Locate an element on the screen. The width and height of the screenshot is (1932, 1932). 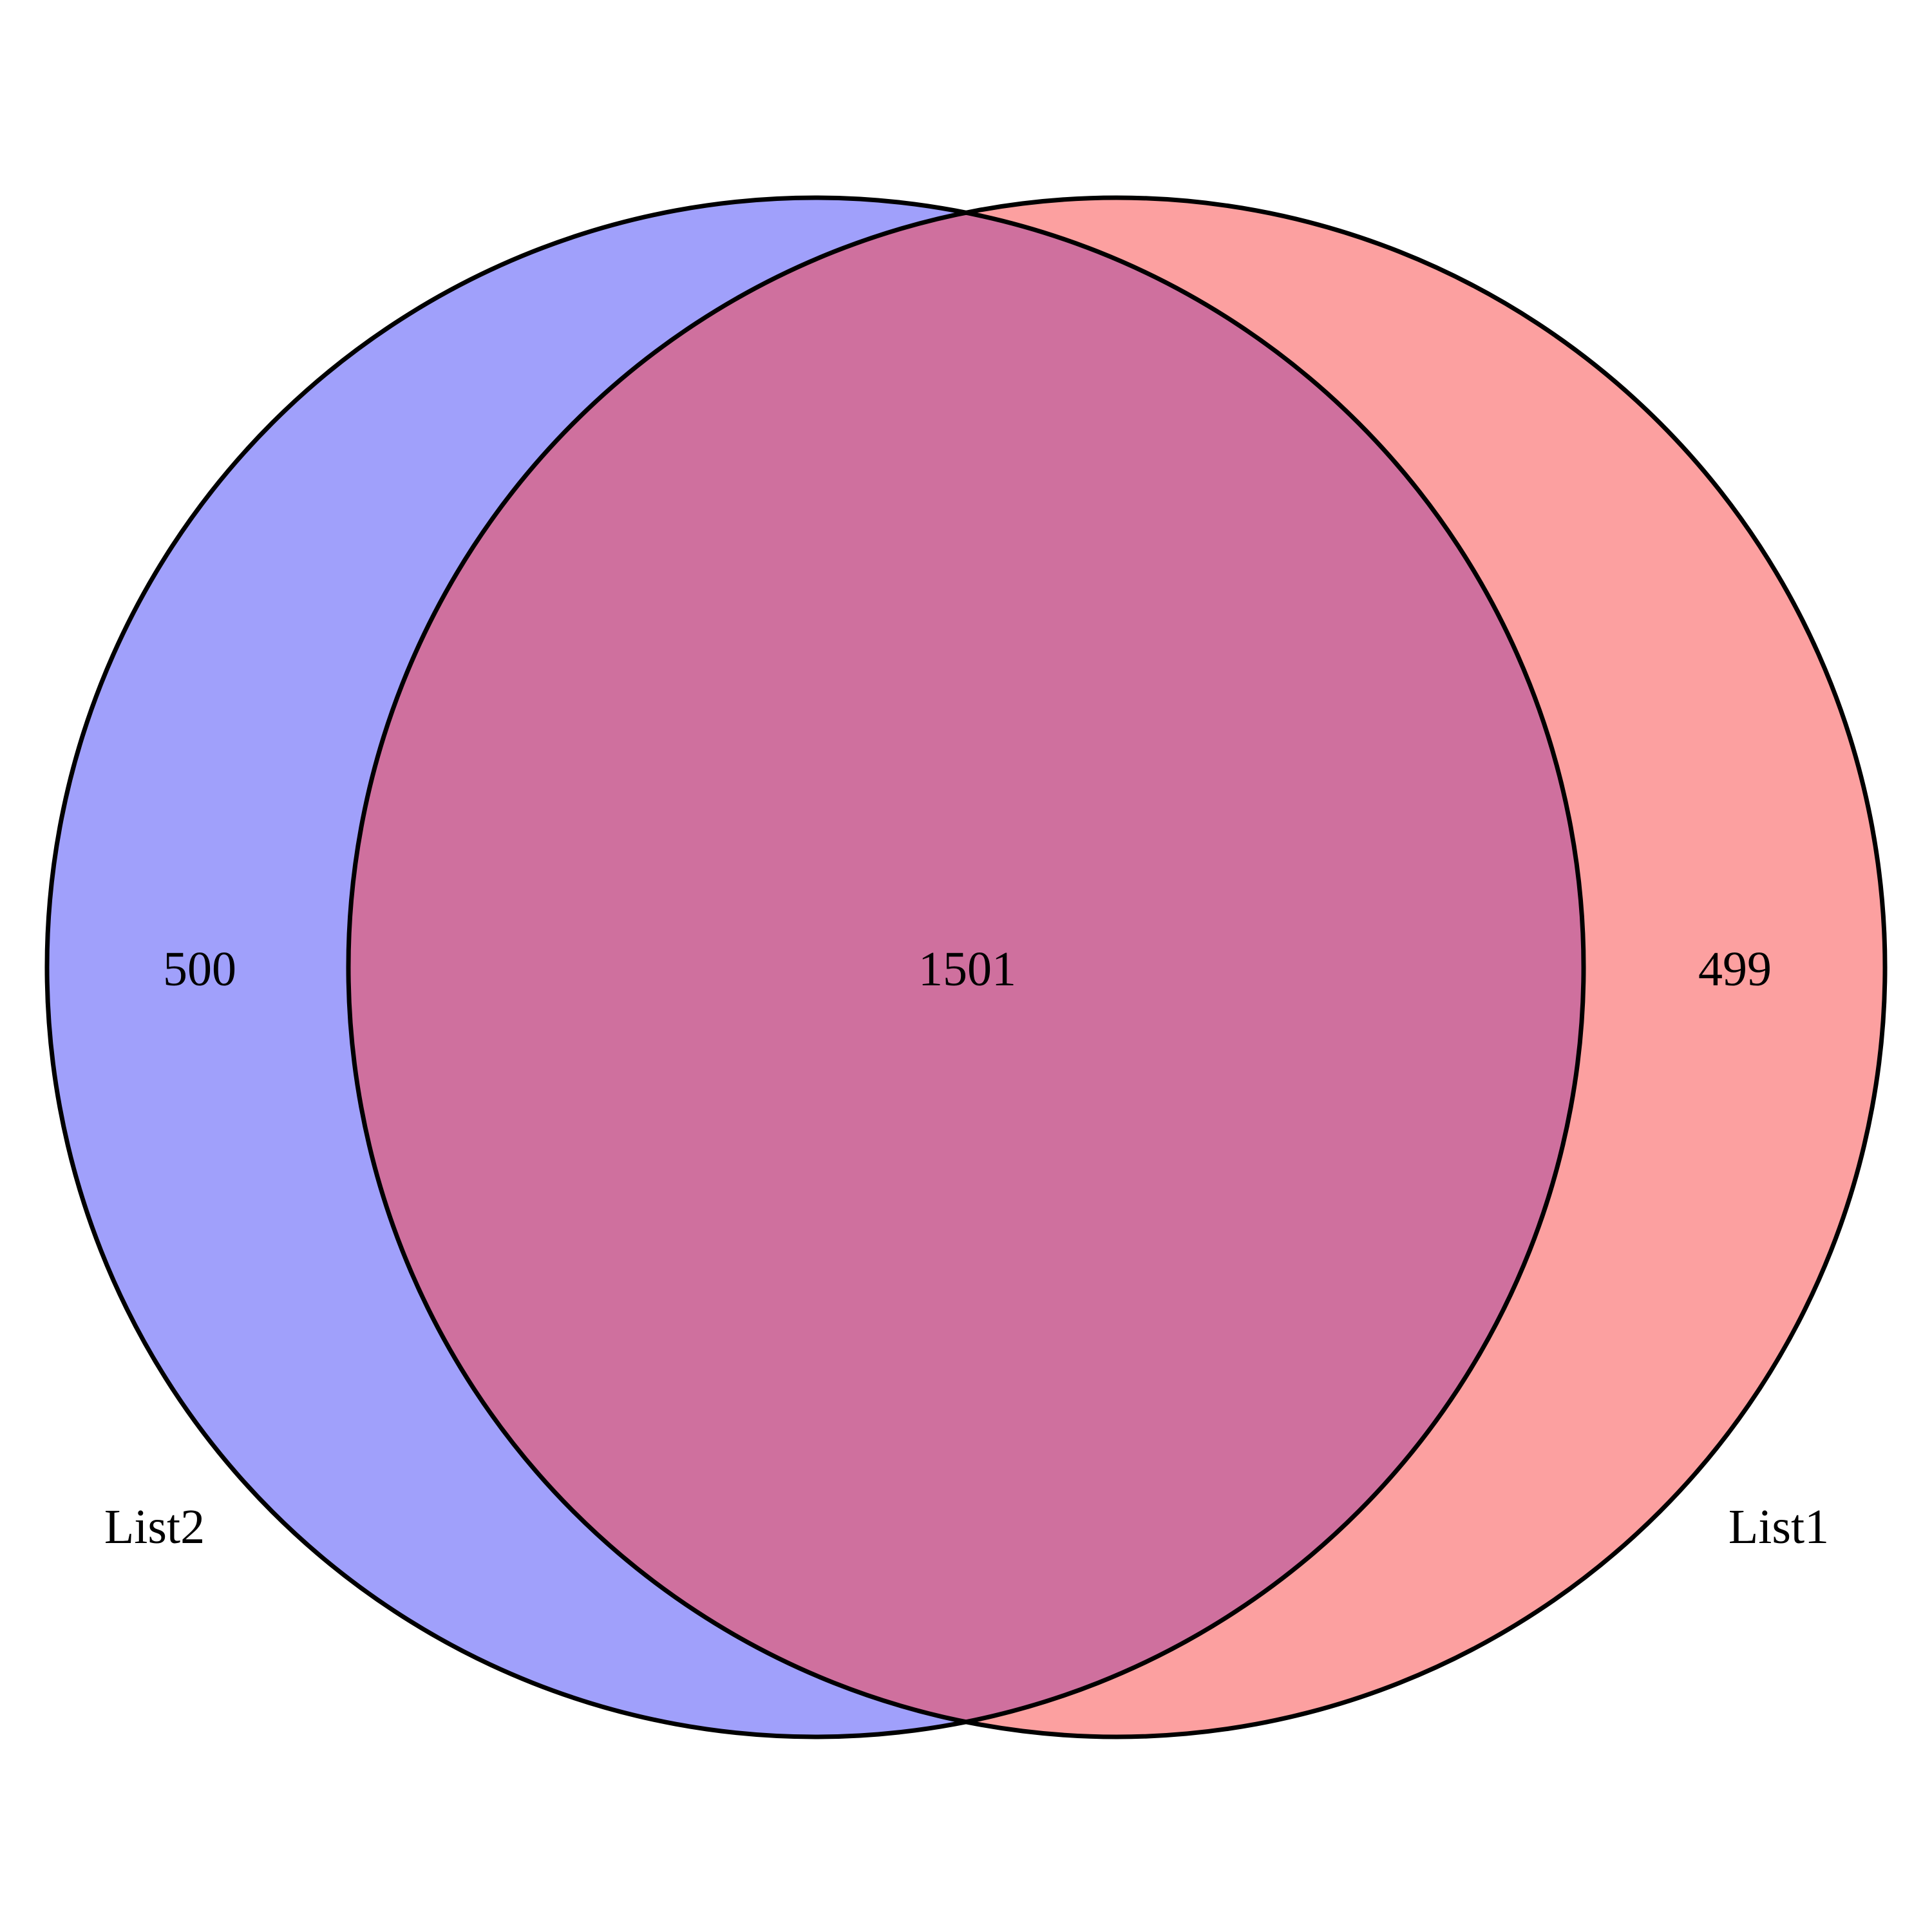
overlap-count: 1501 is located at coordinates (967, 969).